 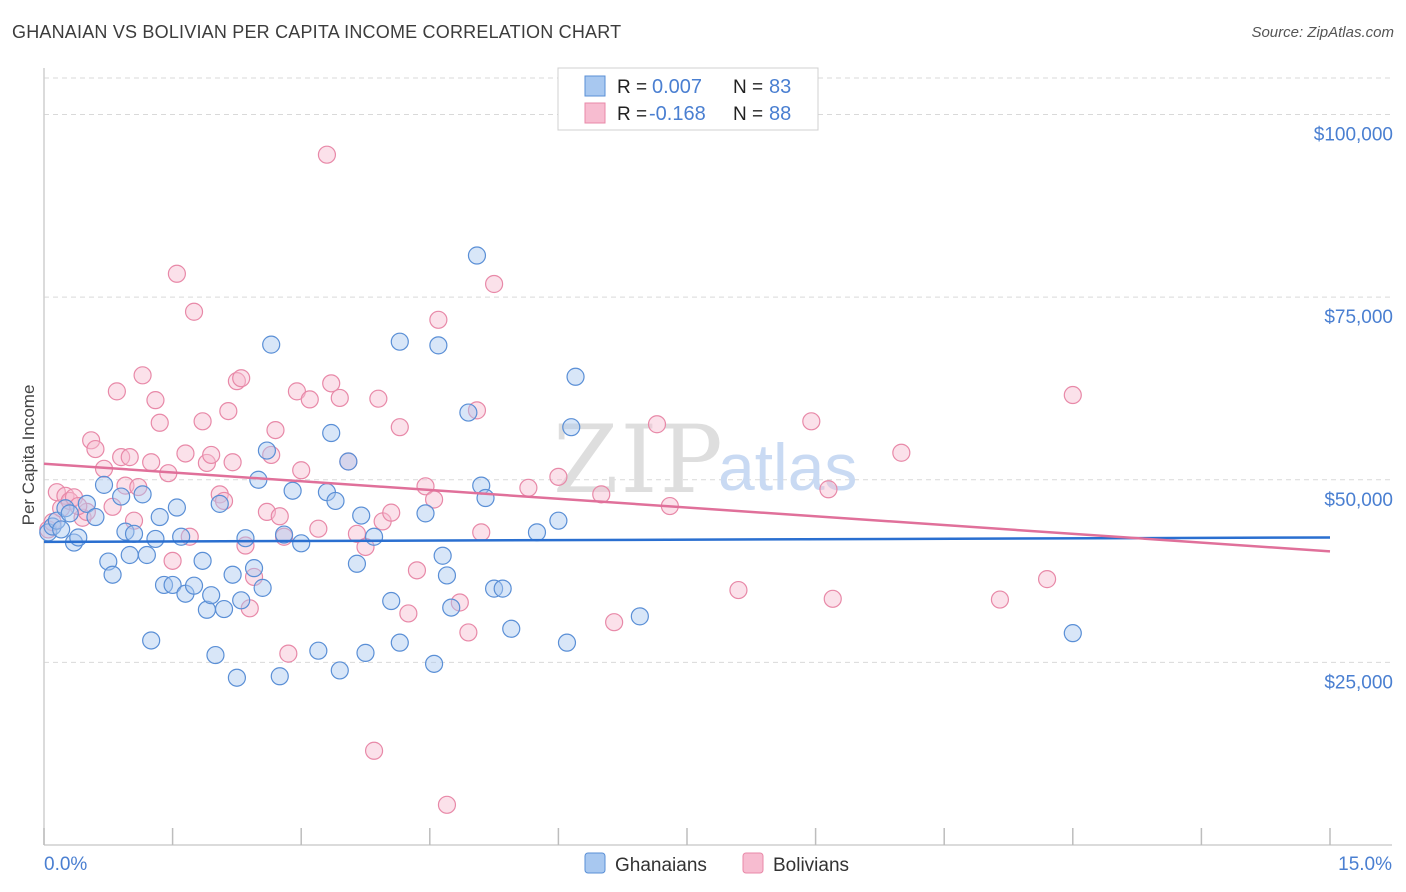 What do you see at coordinates (677, 87) in the screenshot?
I see `stats-blue-r-value: 0.007` at bounding box center [677, 87].